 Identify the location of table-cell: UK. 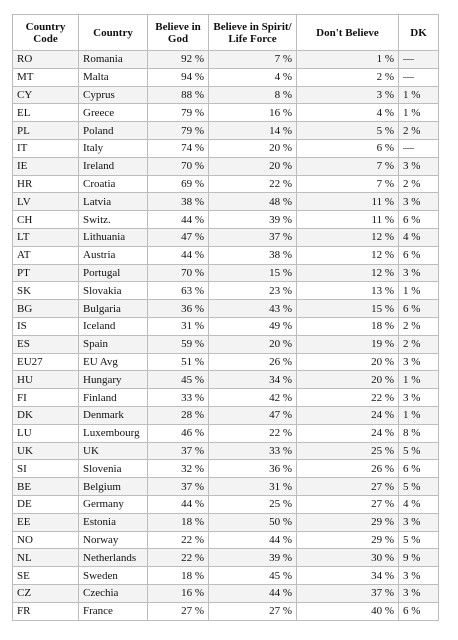
(45, 451).